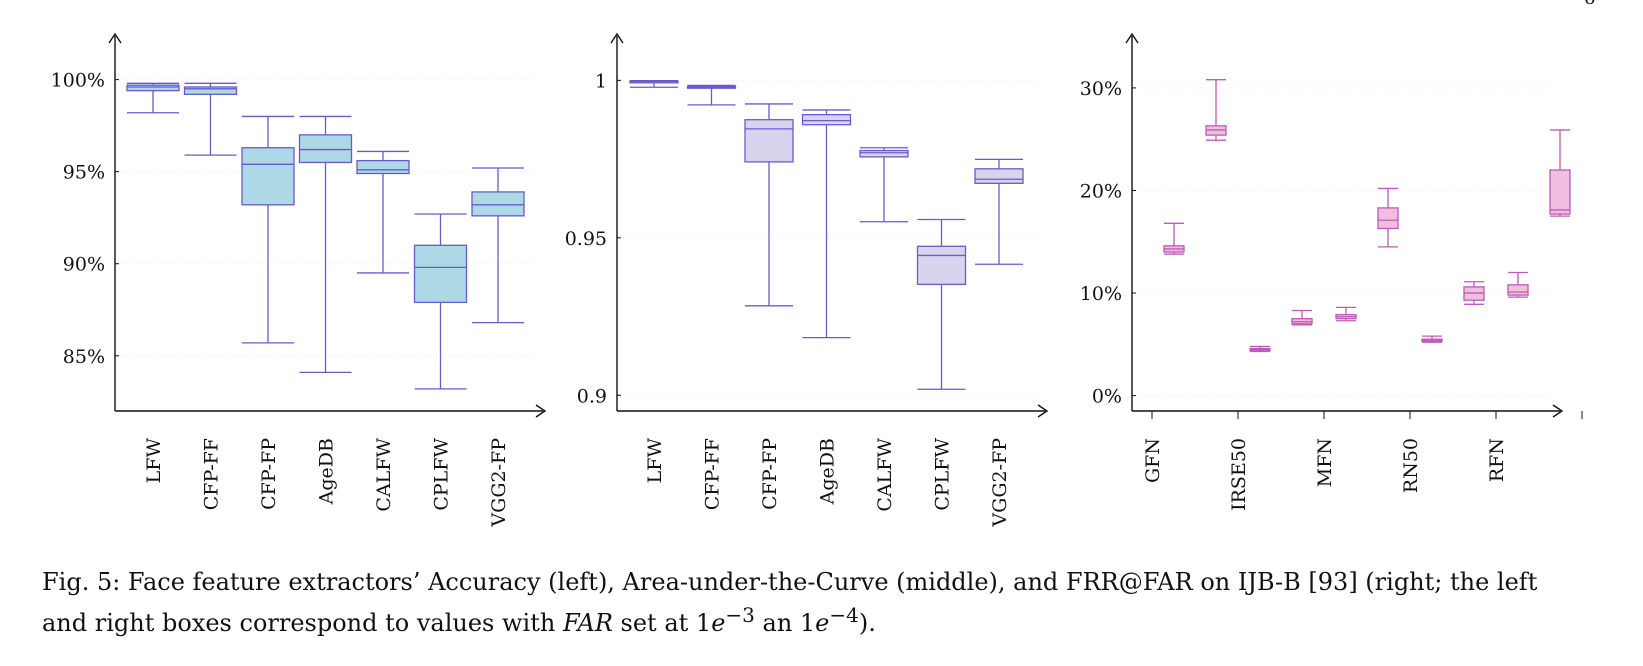  What do you see at coordinates (1101, 191) in the screenshot?
I see `y-tick-label: 20%` at bounding box center [1101, 191].